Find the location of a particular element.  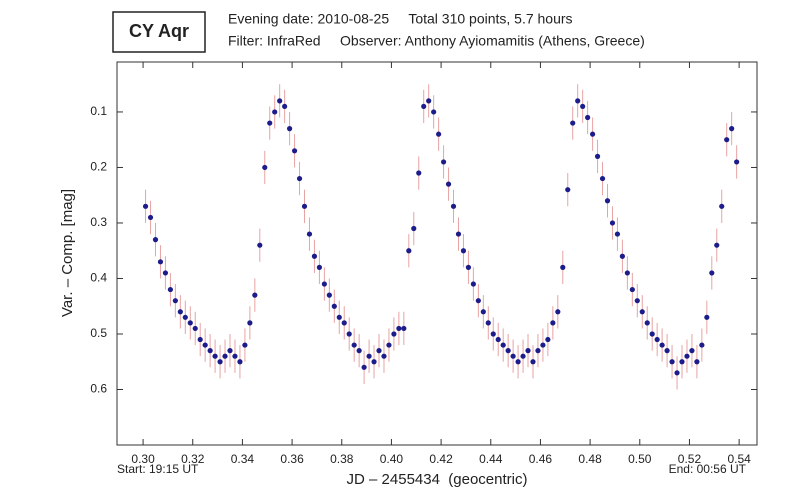

x-tick-label: 0.42 is located at coordinates (441, 459).